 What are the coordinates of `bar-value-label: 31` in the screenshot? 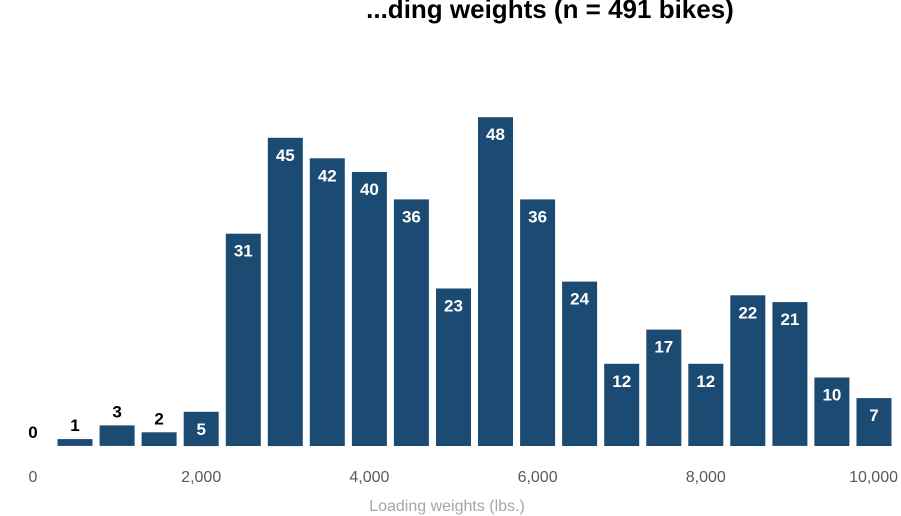 It's located at (243, 251).